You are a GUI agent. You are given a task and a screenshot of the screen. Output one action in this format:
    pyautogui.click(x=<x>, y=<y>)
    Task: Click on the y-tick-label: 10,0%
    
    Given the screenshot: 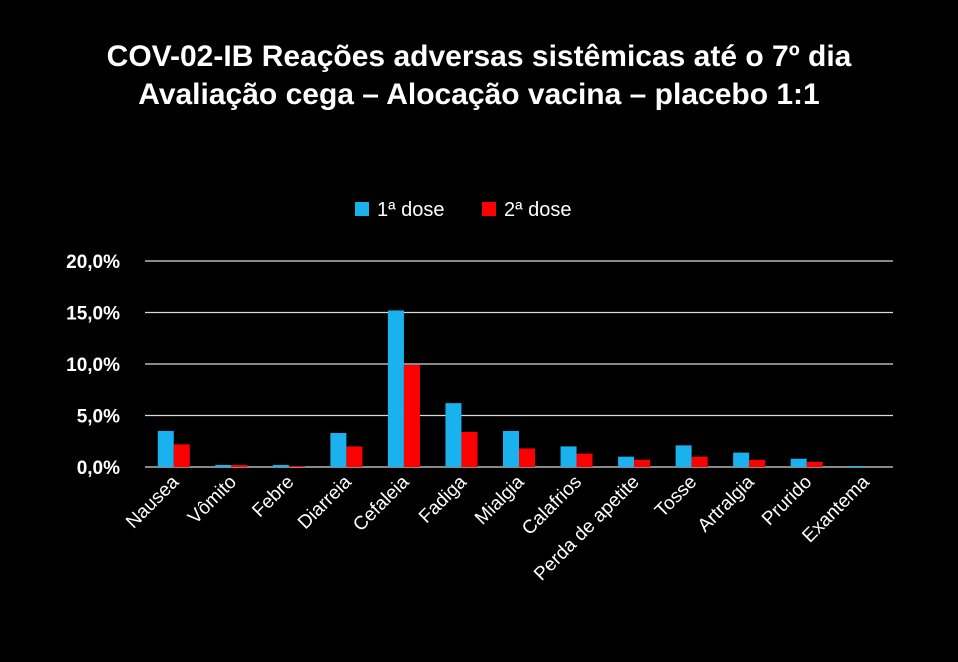 What is the action you would take?
    pyautogui.click(x=93, y=365)
    